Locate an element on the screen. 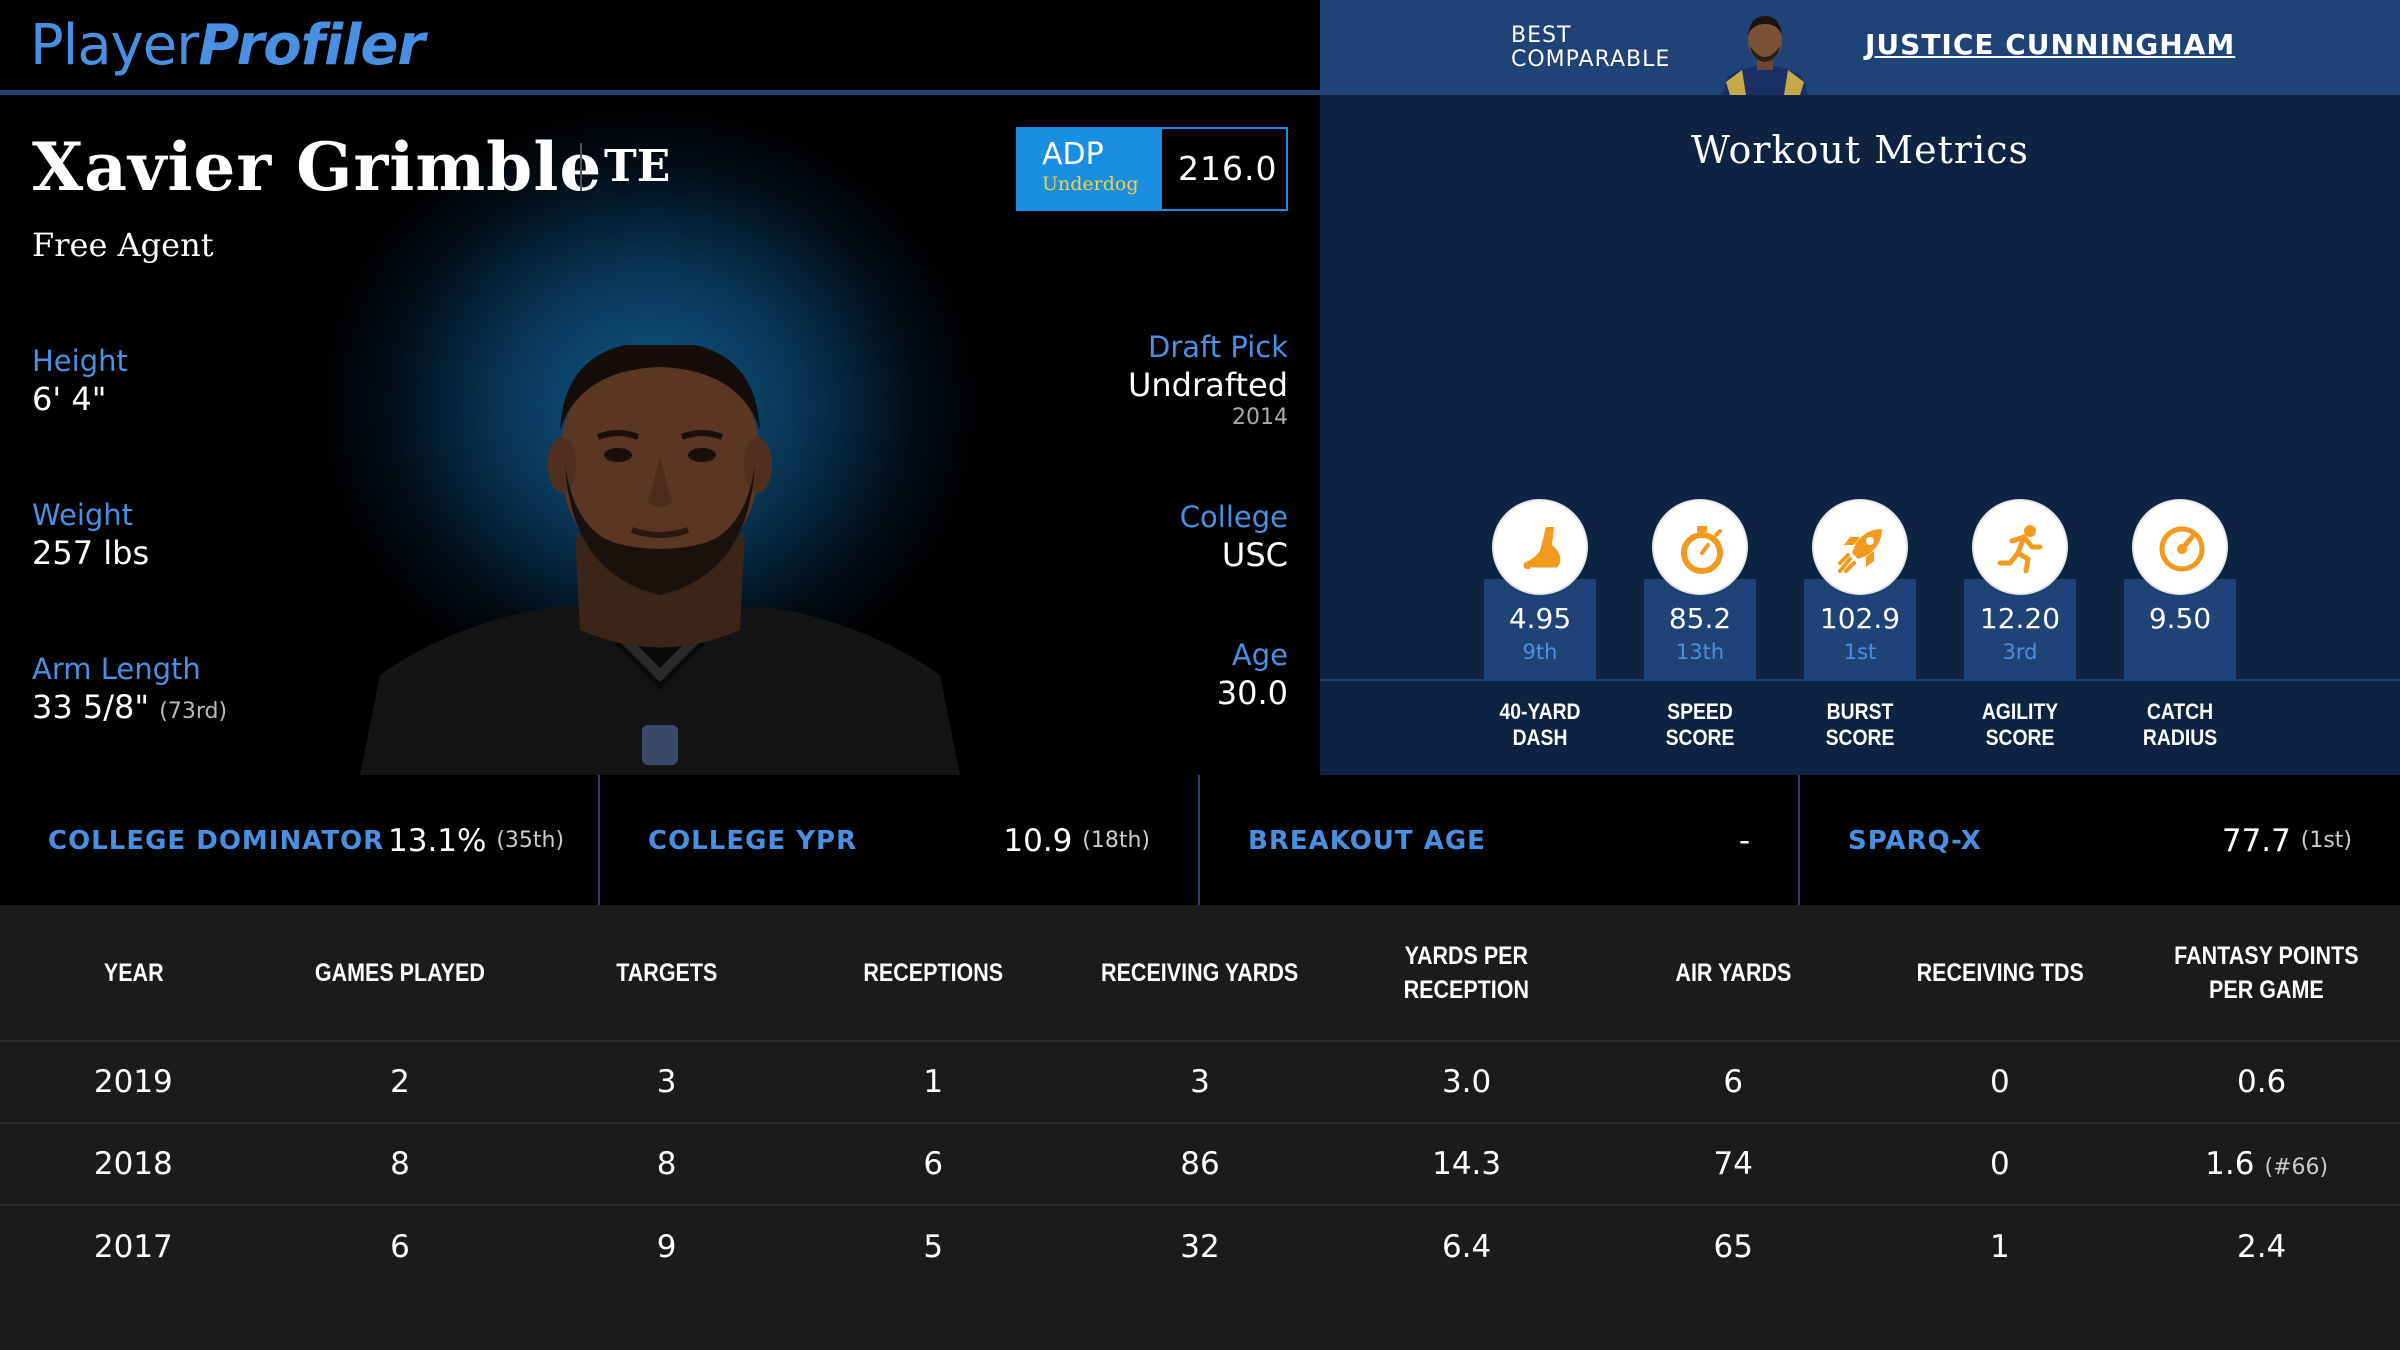 This screenshot has width=2400, height=1350. player-profiler-logo: PlayerProfiler is located at coordinates (227, 45).